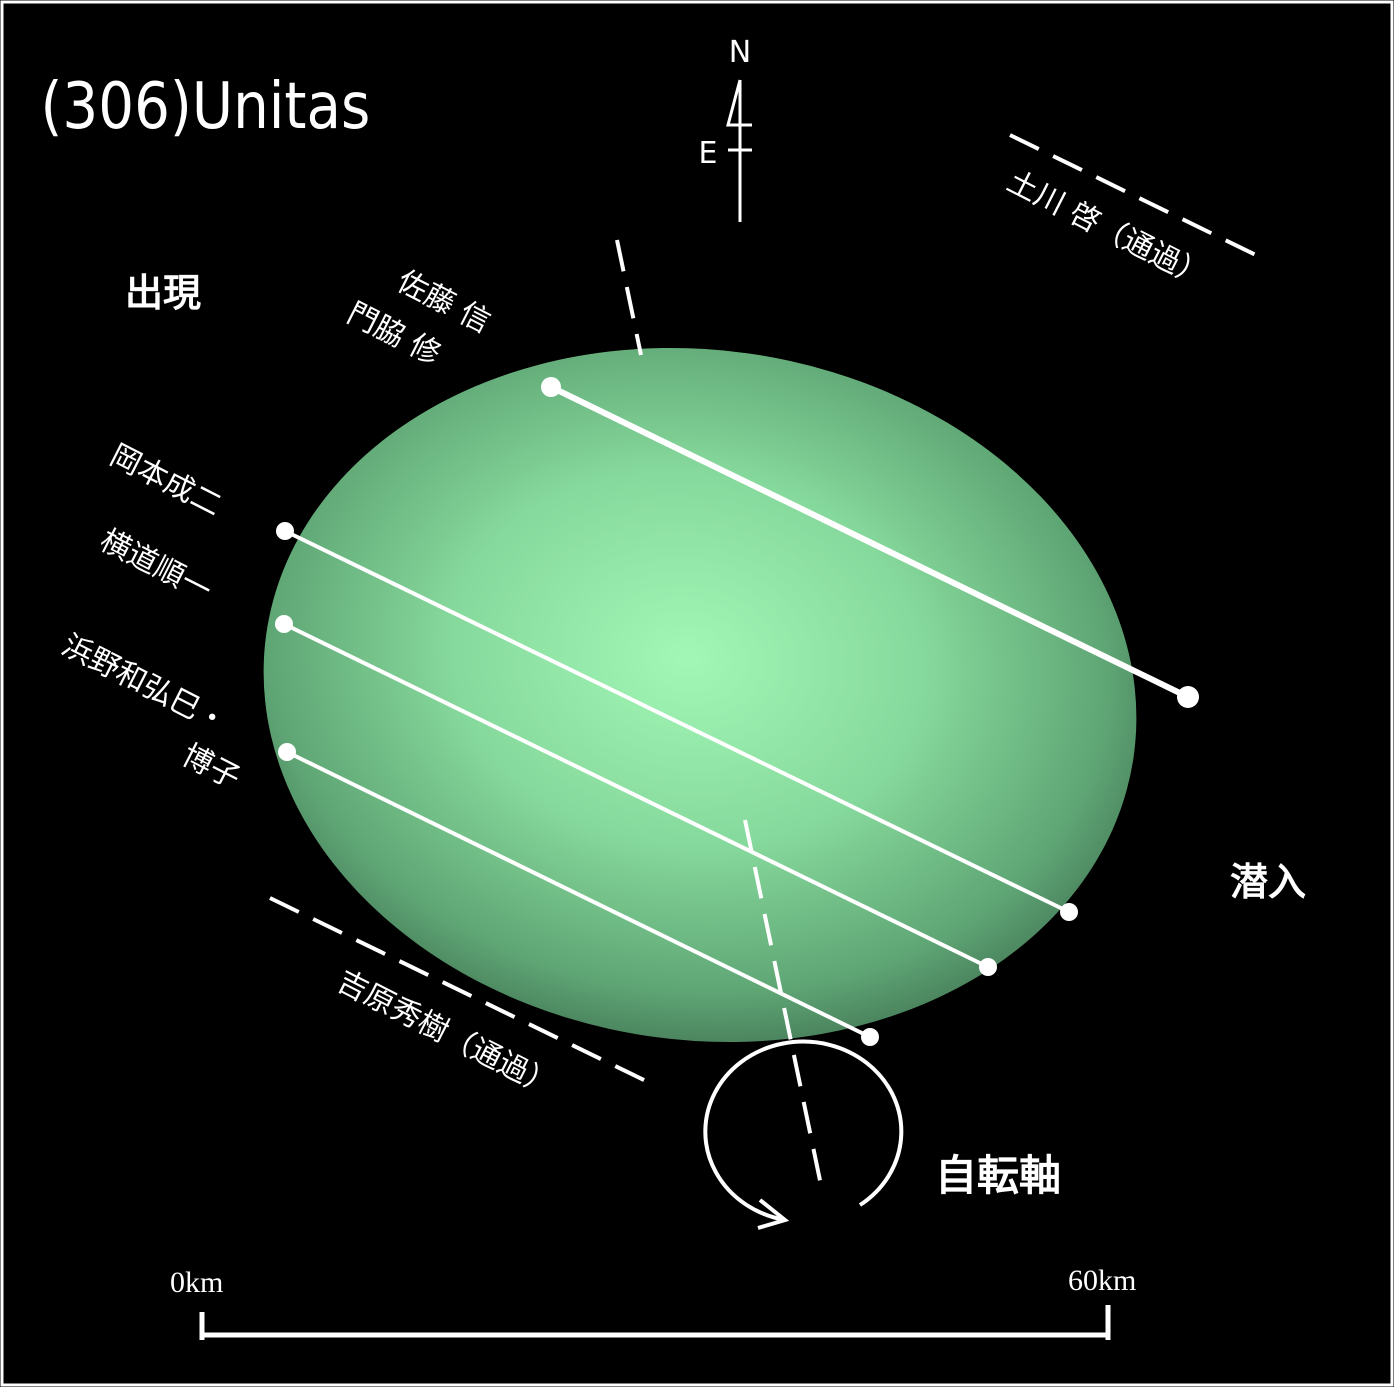 The width and height of the screenshot is (1394, 1387). What do you see at coordinates (739, 150) in the screenshot?
I see `compass` at bounding box center [739, 150].